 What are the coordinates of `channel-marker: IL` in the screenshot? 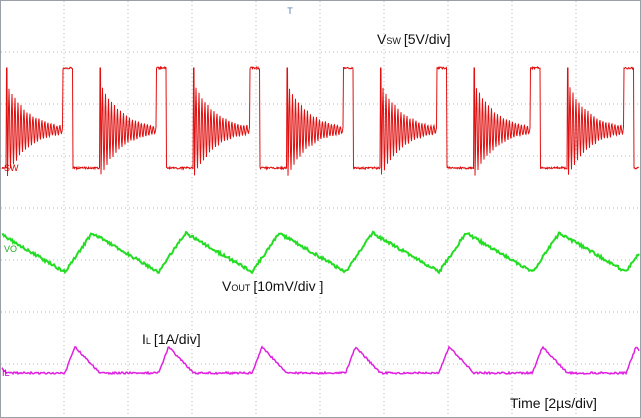 It's located at (6, 373).